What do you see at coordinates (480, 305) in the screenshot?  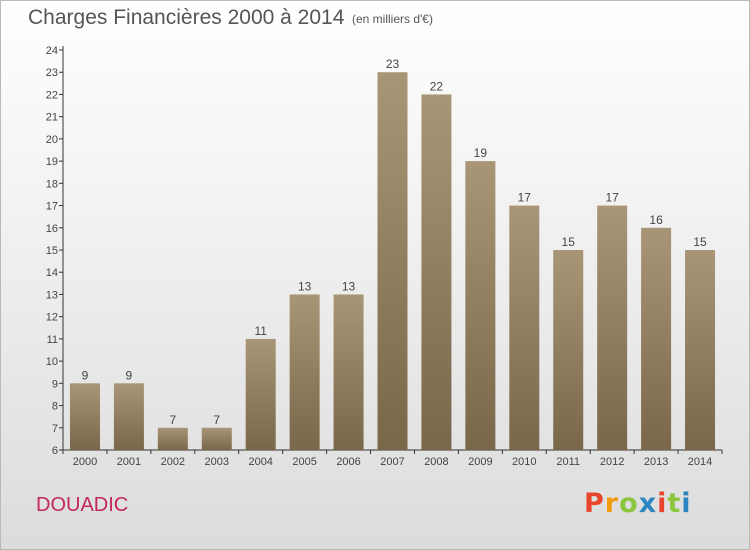 I see `bar-2009` at bounding box center [480, 305].